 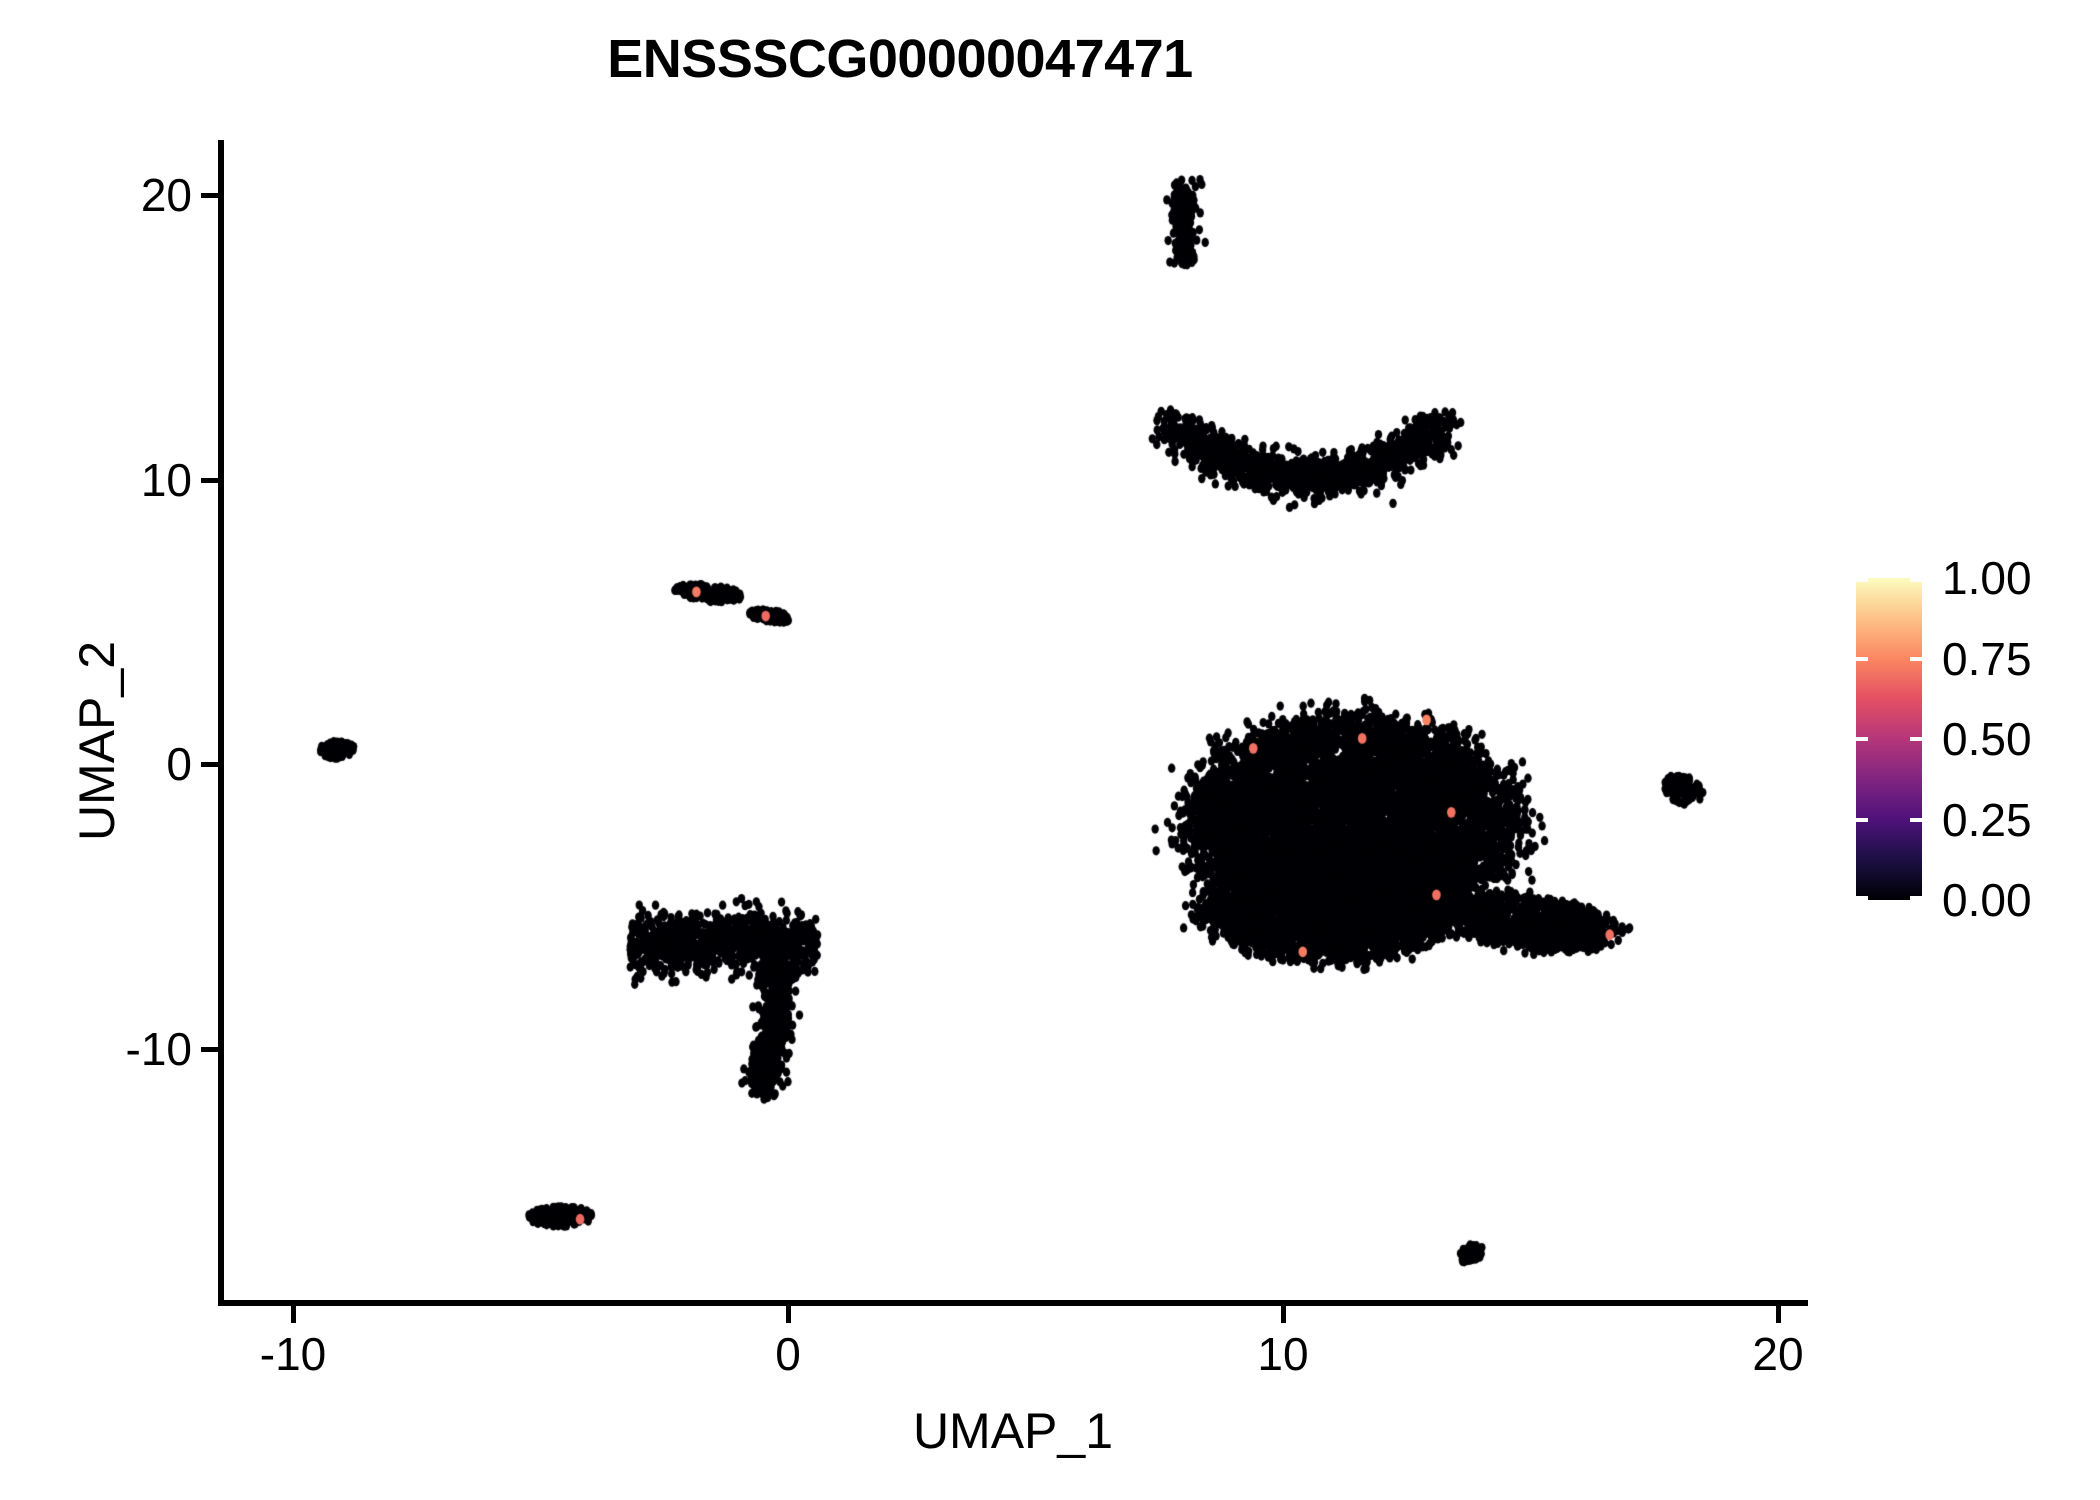 What do you see at coordinates (900, 59) in the screenshot?
I see `page-title: ENSSSCG00000047471` at bounding box center [900, 59].